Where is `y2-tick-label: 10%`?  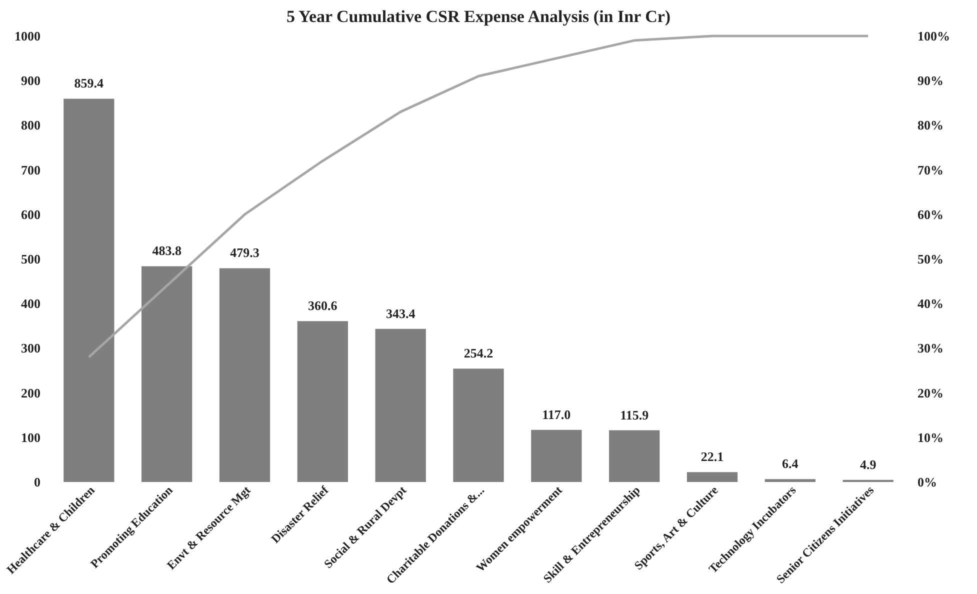 y2-tick-label: 10% is located at coordinates (931, 437).